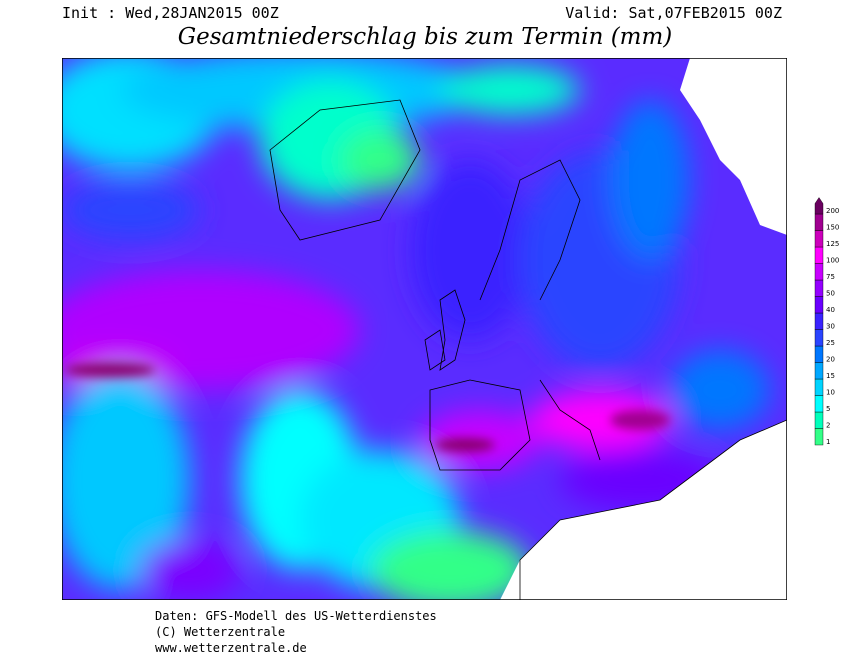  Describe the element at coordinates (828, 409) in the screenshot. I see `legend-label: 5` at that location.